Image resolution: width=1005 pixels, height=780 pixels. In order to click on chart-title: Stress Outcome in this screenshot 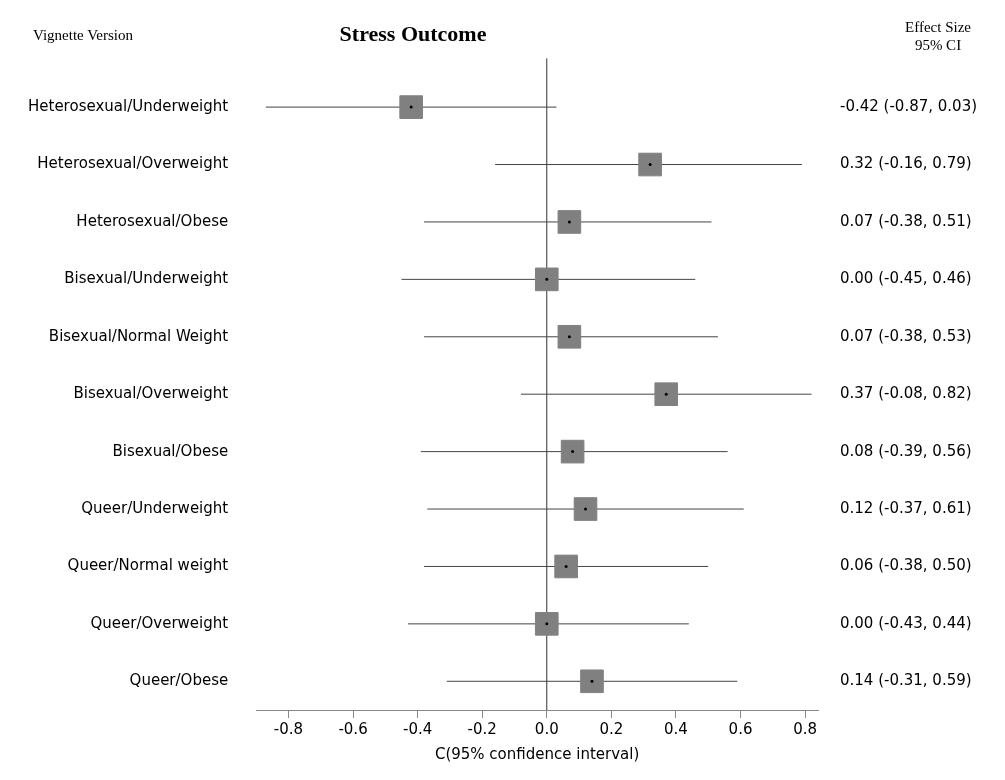, I will do `click(413, 33)`.